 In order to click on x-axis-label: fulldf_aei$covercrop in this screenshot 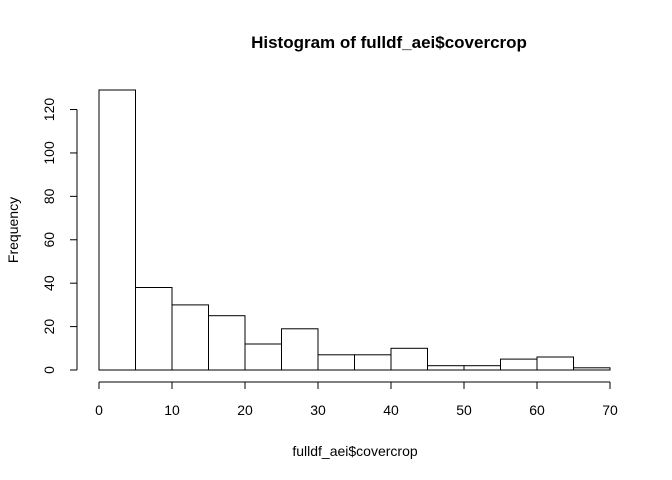, I will do `click(355, 451)`.